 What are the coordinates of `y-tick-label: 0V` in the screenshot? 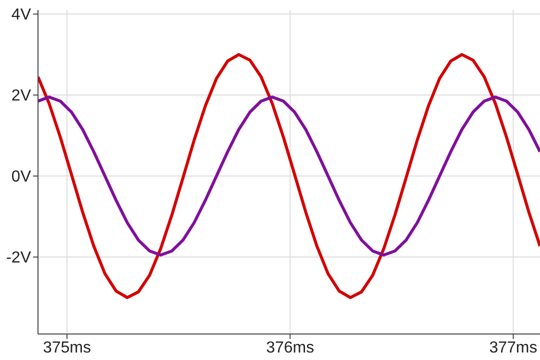 It's located at (21, 177).